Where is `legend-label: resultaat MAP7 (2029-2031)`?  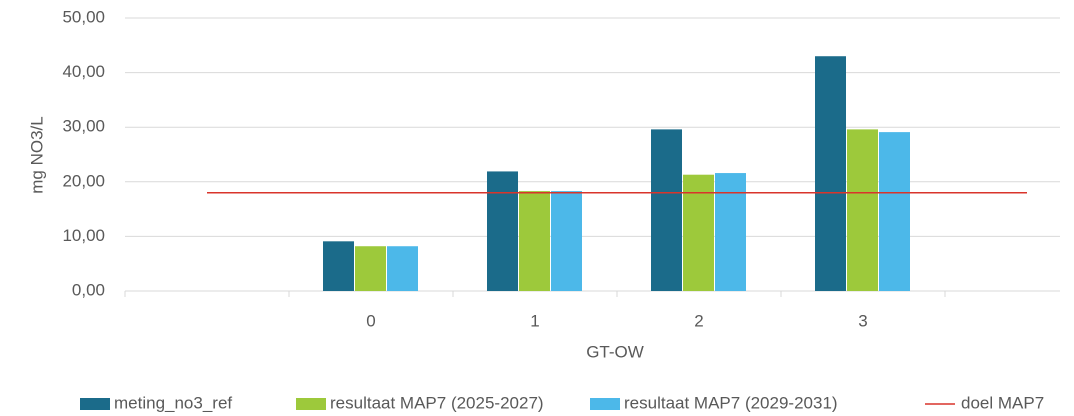 legend-label: resultaat MAP7 (2029-2031) is located at coordinates (731, 402).